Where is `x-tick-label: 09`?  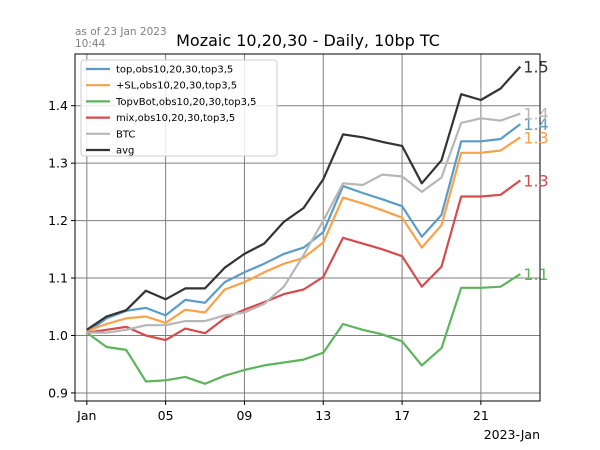
x-tick-label: 09 is located at coordinates (244, 415).